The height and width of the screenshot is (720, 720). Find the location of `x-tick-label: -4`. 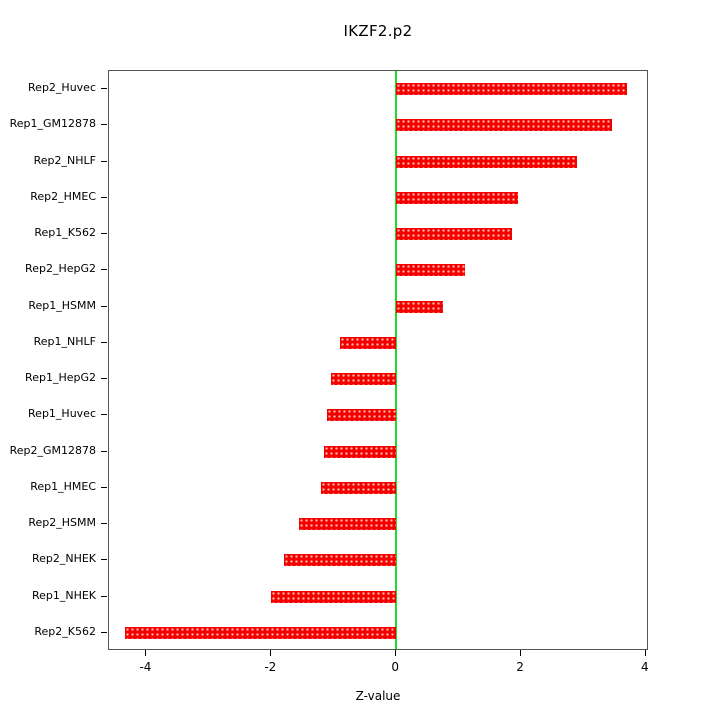

x-tick-label: -4 is located at coordinates (145, 667).